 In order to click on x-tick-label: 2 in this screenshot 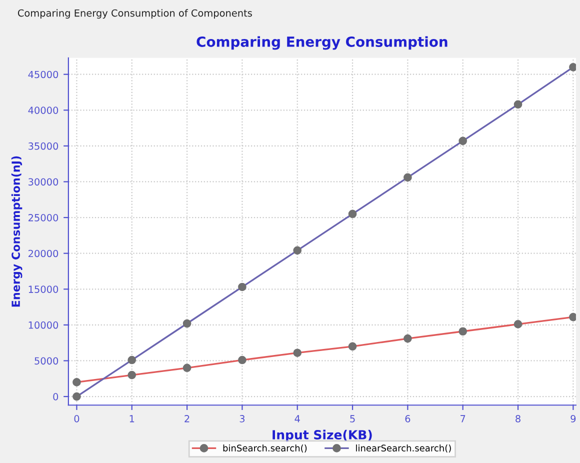, I will do `click(187, 418)`.